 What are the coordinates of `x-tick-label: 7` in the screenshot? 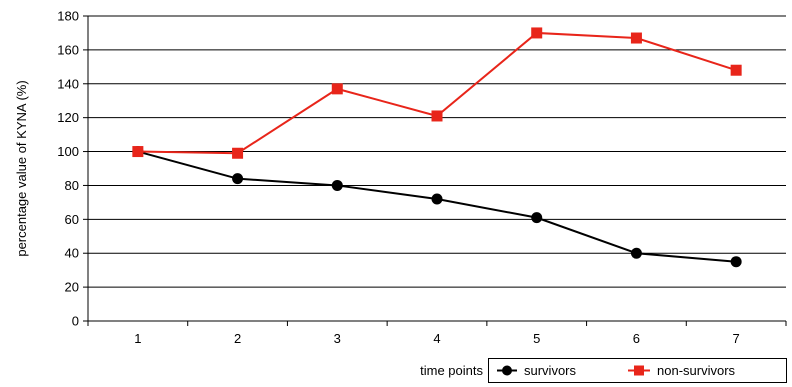 It's located at (736, 338).